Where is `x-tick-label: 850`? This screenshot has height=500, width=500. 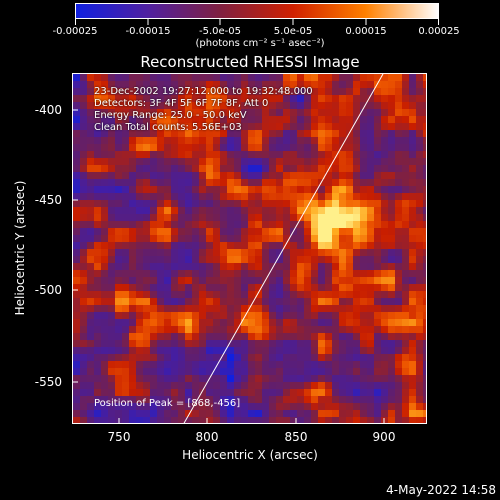 x-tick-label: 850 is located at coordinates (296, 437).